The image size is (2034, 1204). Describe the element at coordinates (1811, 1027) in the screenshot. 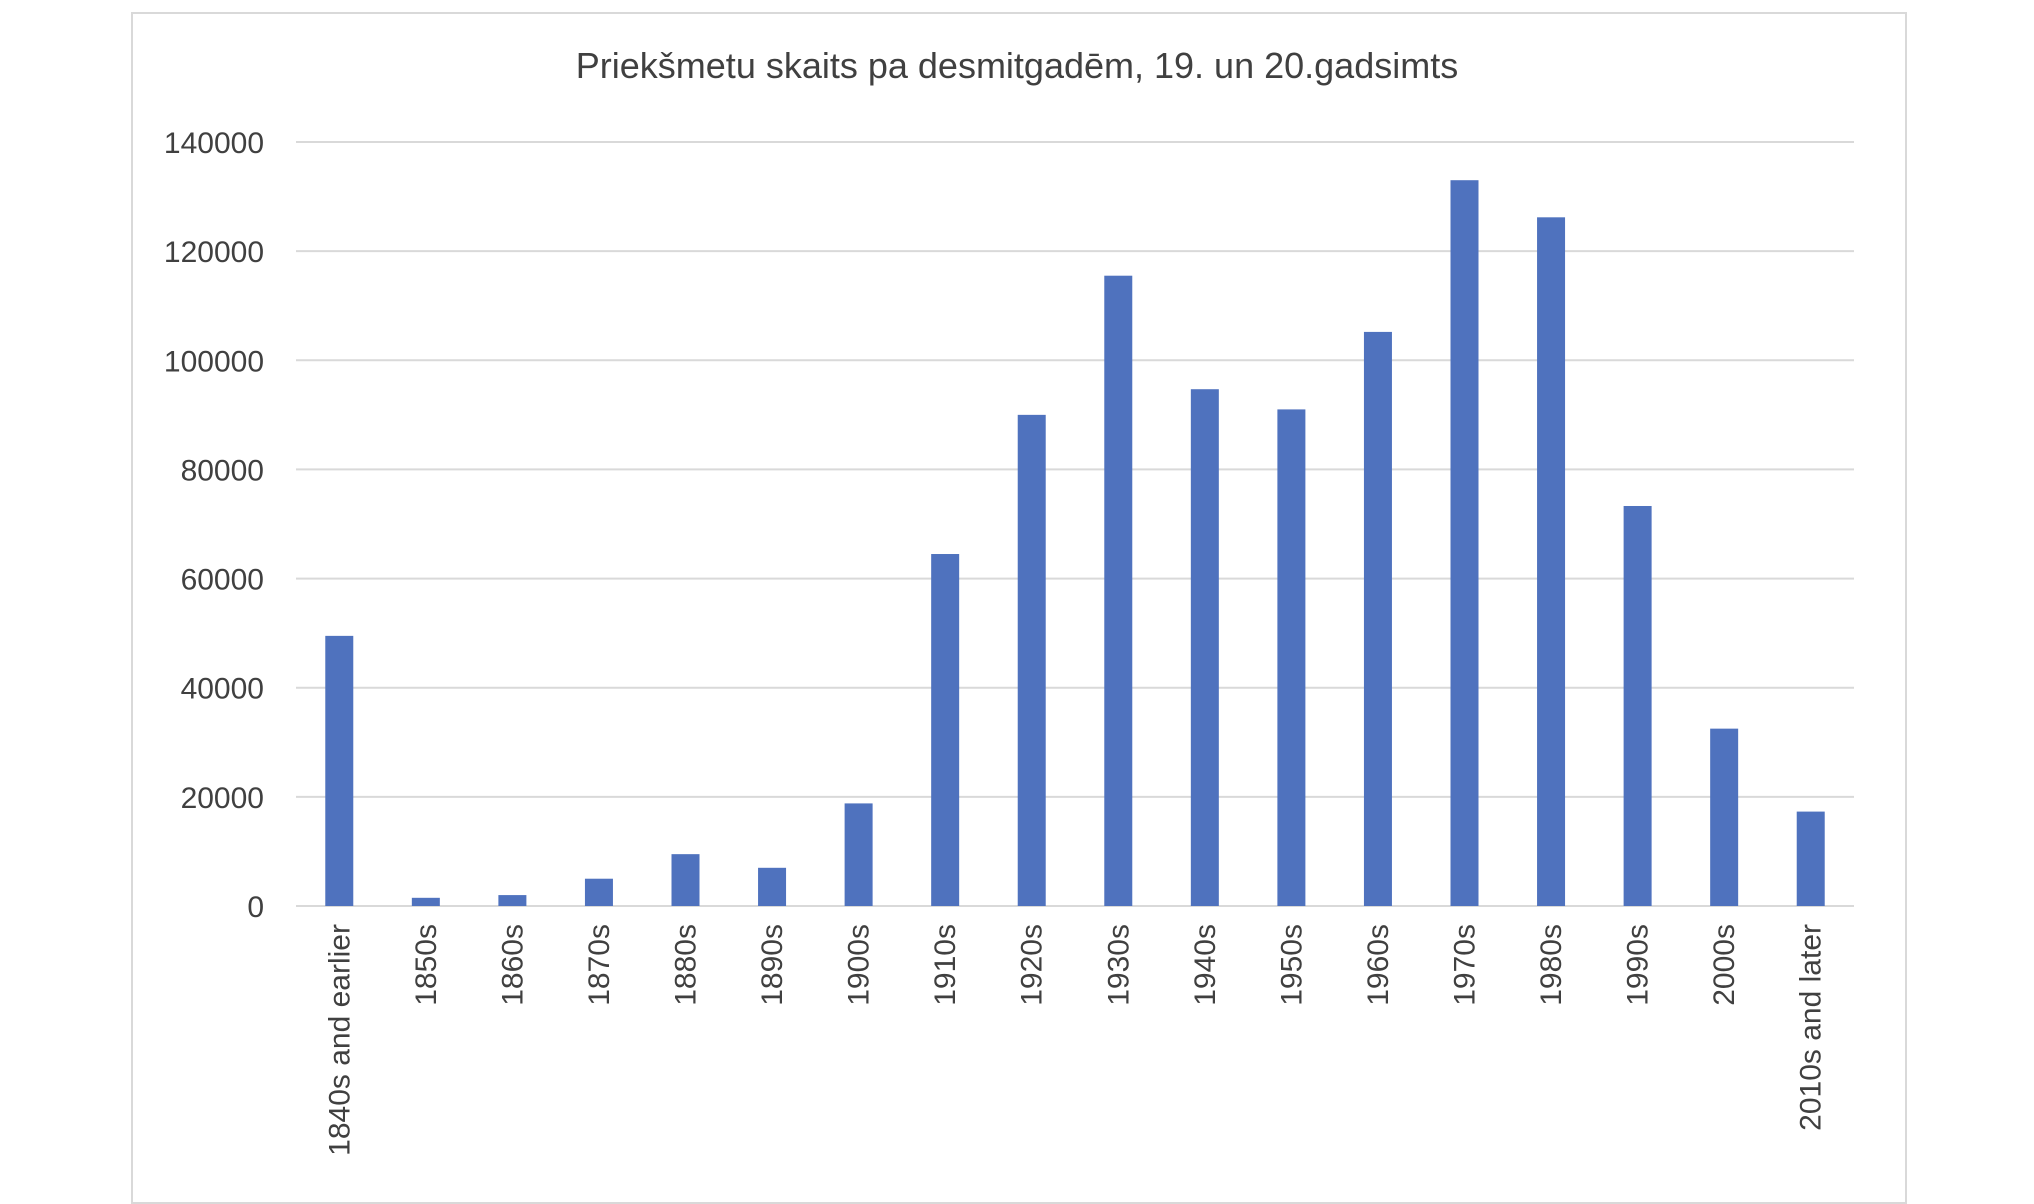

I see `x-tick-label: 2010s and later` at that location.